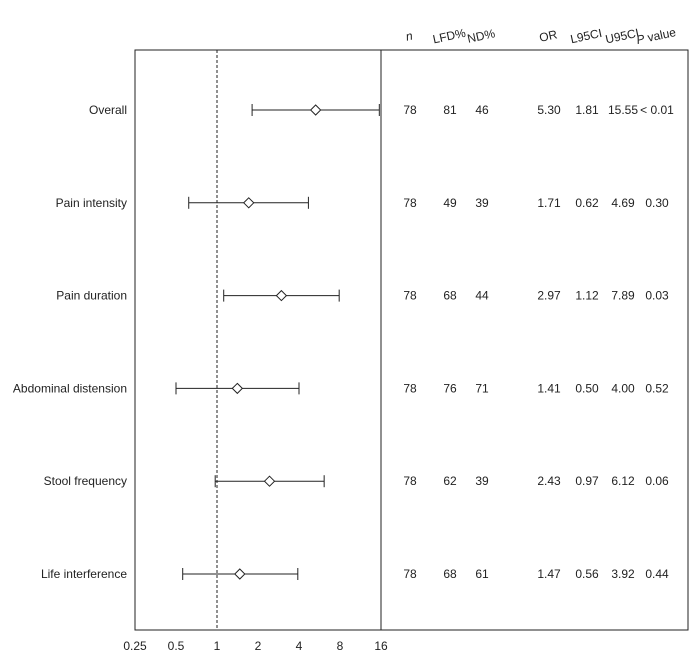  What do you see at coordinates (656, 36) in the screenshot?
I see `column-header-p: P value` at bounding box center [656, 36].